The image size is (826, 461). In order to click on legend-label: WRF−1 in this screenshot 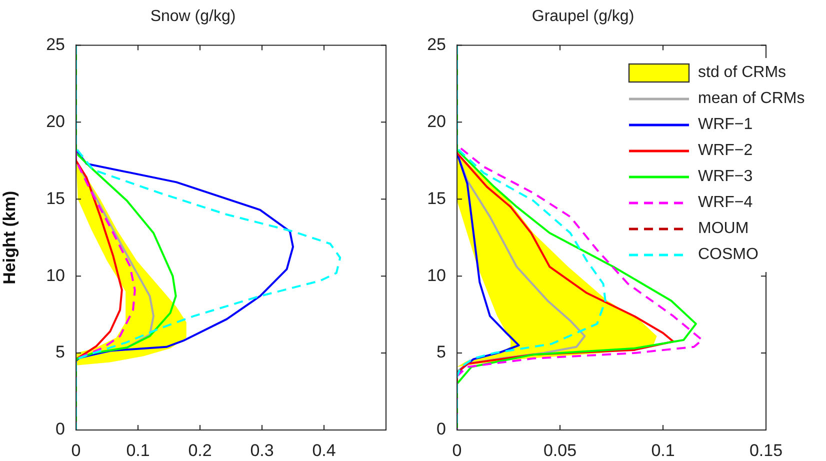, I will do `click(725, 125)`.